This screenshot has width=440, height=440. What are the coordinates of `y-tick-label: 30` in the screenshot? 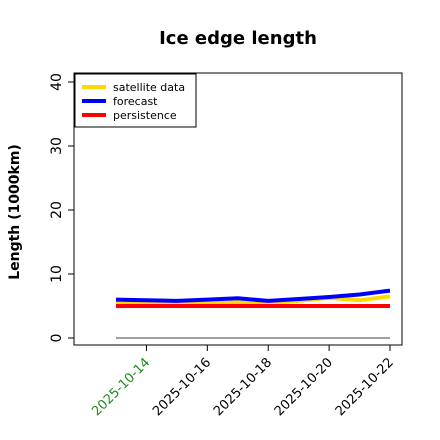 It's located at (57, 146).